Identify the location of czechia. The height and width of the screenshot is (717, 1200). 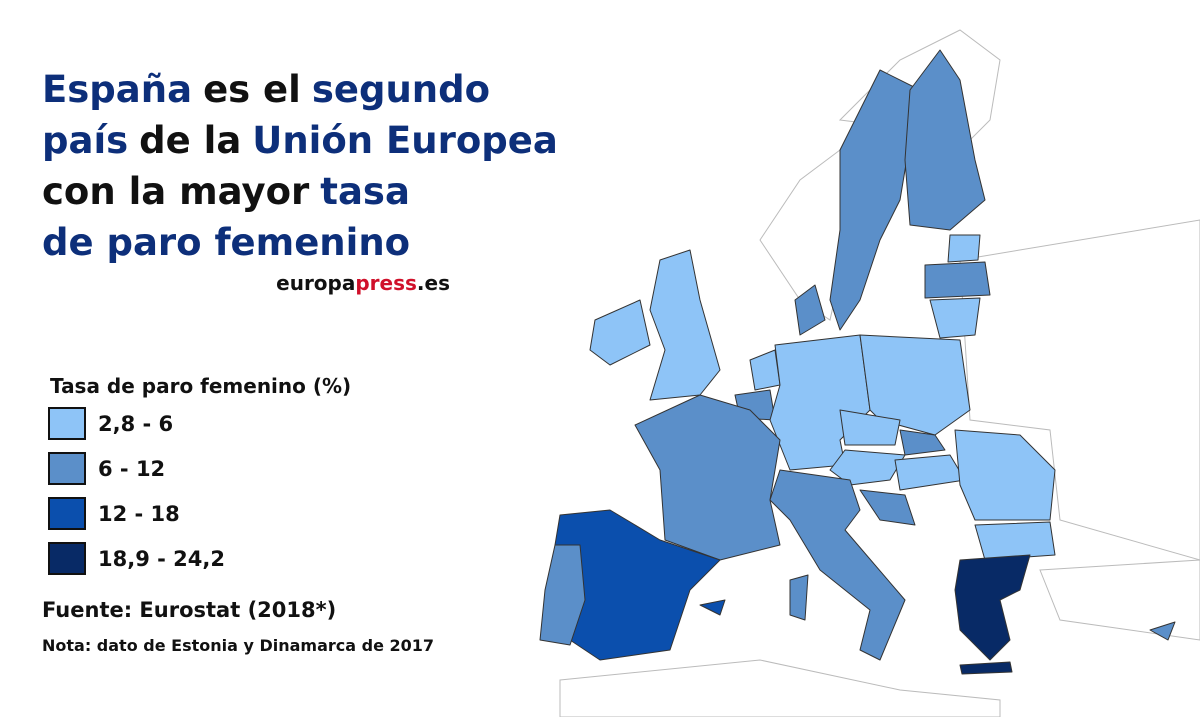
(870, 427).